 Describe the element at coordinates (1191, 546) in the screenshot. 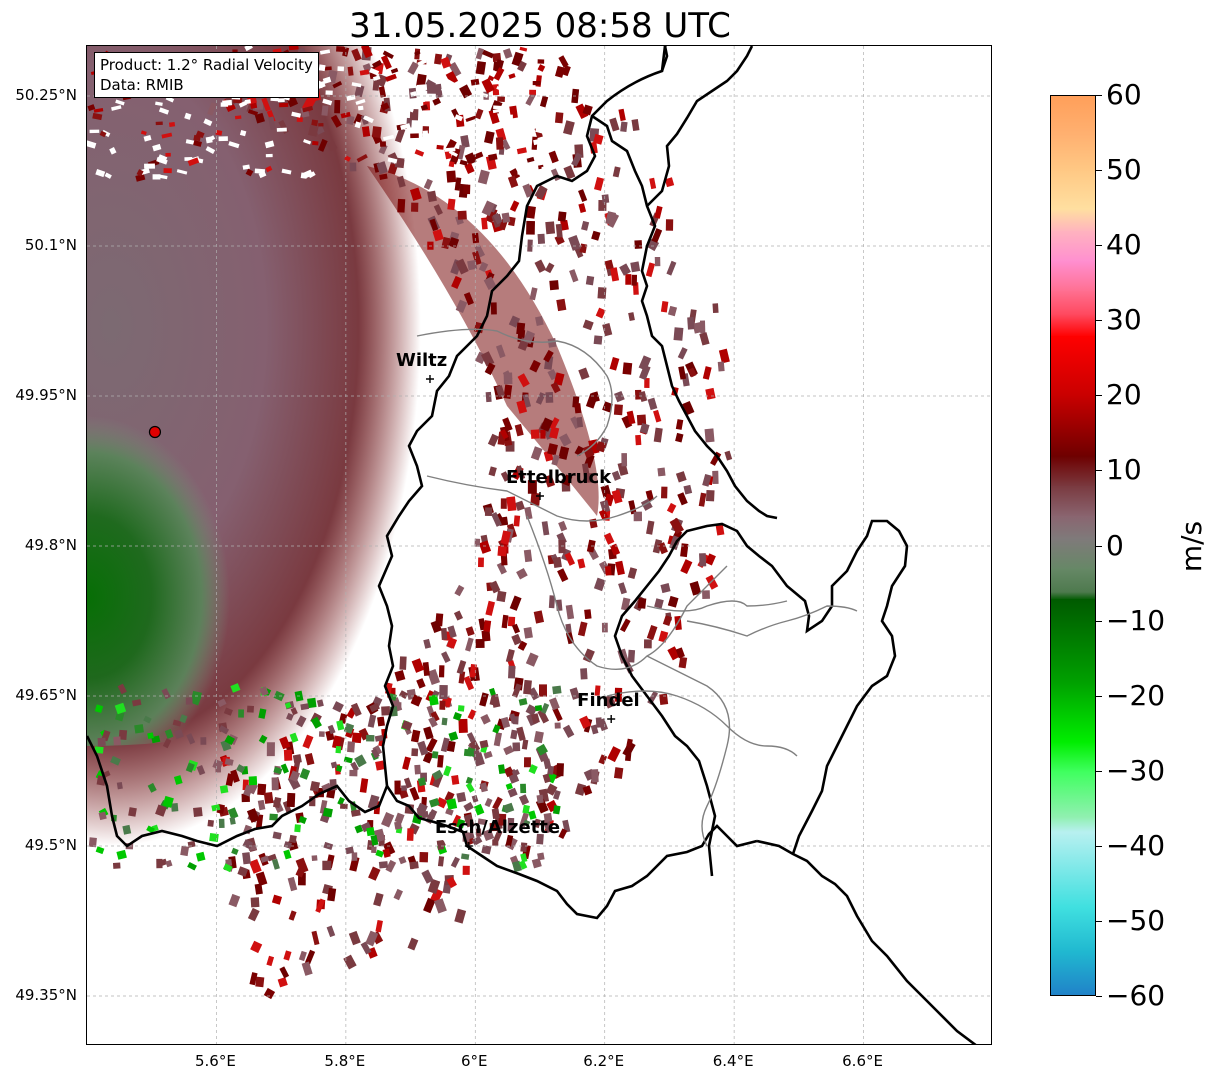

I see `colorbar-label: m/s` at that location.